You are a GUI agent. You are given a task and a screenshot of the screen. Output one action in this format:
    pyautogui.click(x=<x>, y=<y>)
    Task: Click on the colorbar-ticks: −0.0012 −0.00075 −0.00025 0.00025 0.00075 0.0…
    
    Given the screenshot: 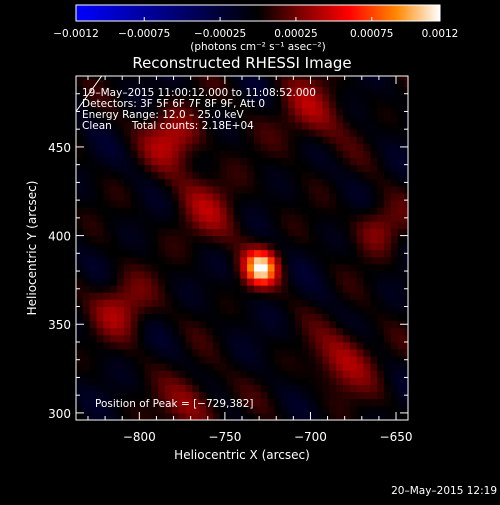 What is the action you would take?
    pyautogui.click(x=255, y=28)
    